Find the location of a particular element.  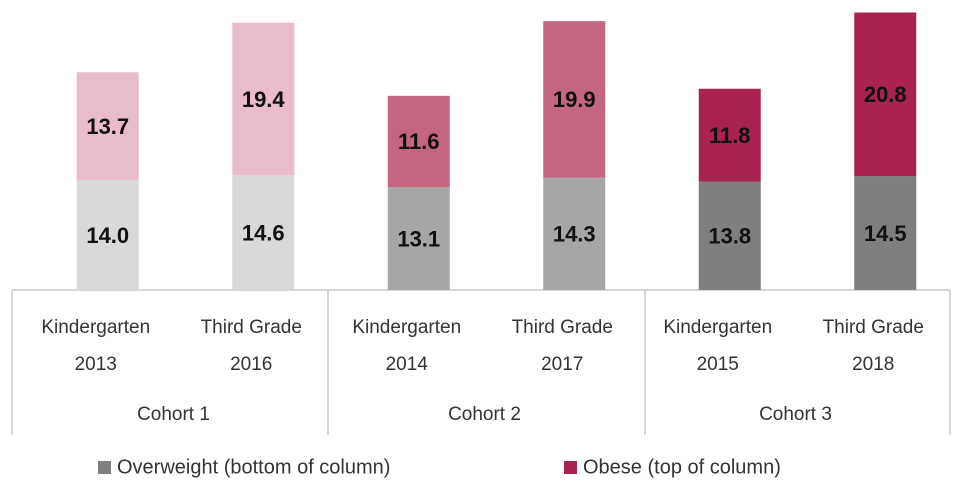

x-tick-label: 2017 is located at coordinates (562, 364).